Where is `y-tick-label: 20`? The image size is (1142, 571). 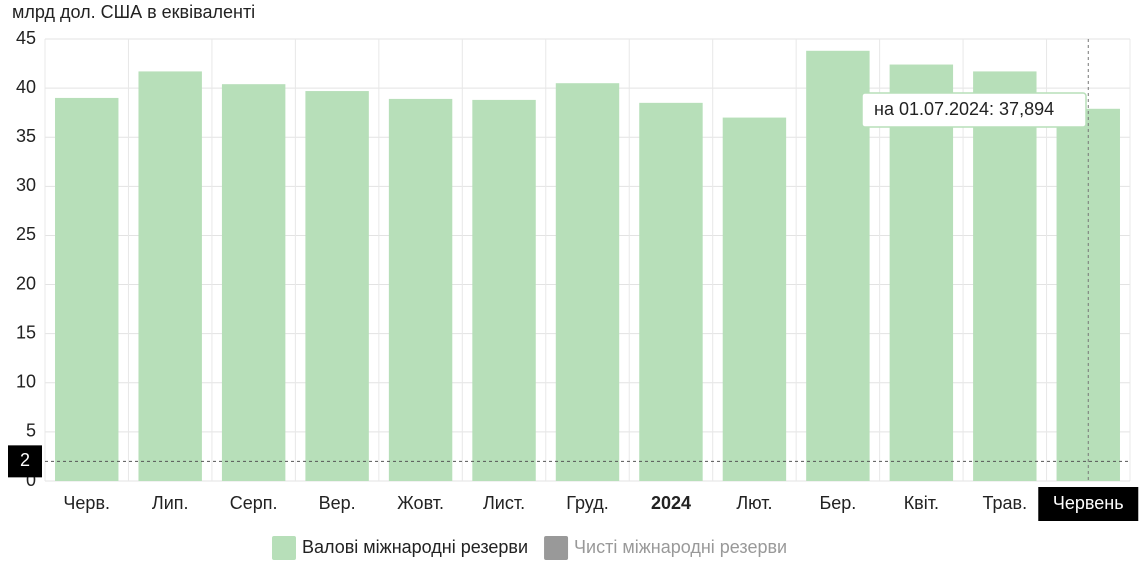 y-tick-label: 20 is located at coordinates (26, 283).